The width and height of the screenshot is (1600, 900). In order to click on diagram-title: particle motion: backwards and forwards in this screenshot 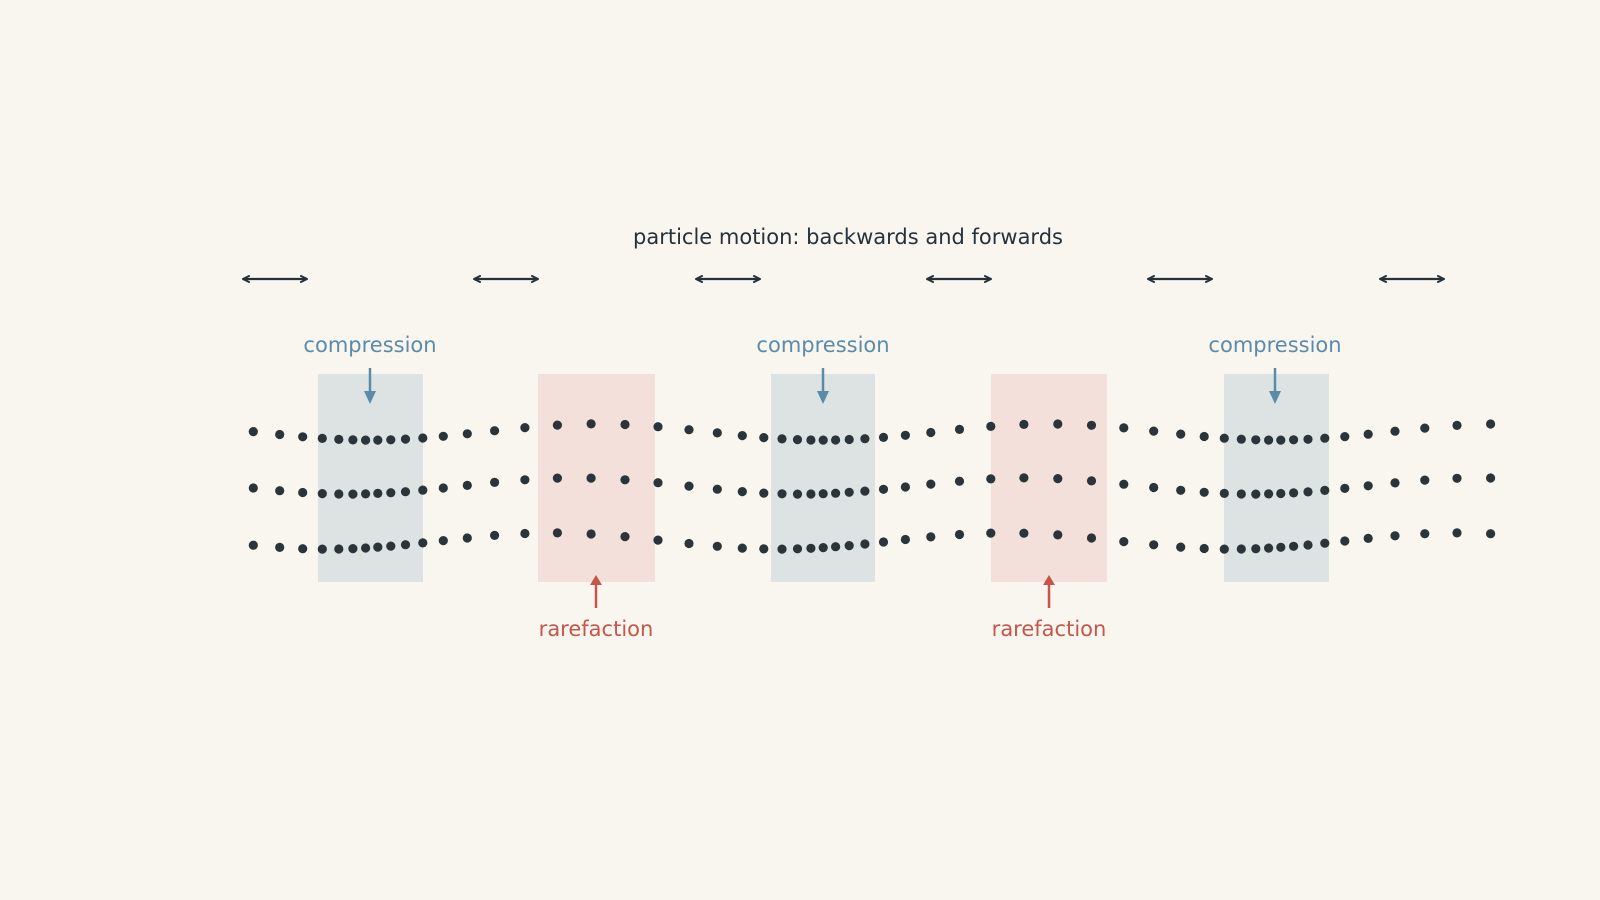, I will do `click(848, 237)`.